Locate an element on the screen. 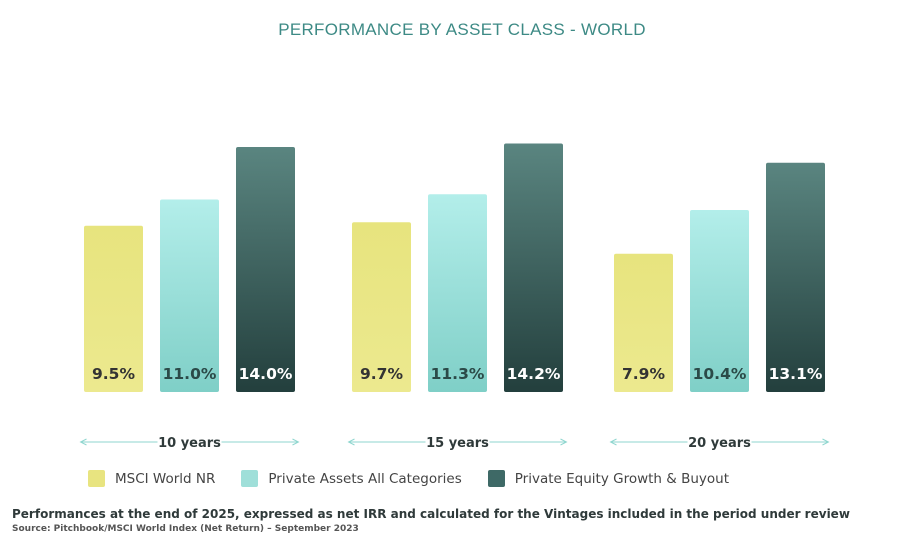  legend-item-private-equity: Private Equity Growth & Buyout is located at coordinates (608, 478).